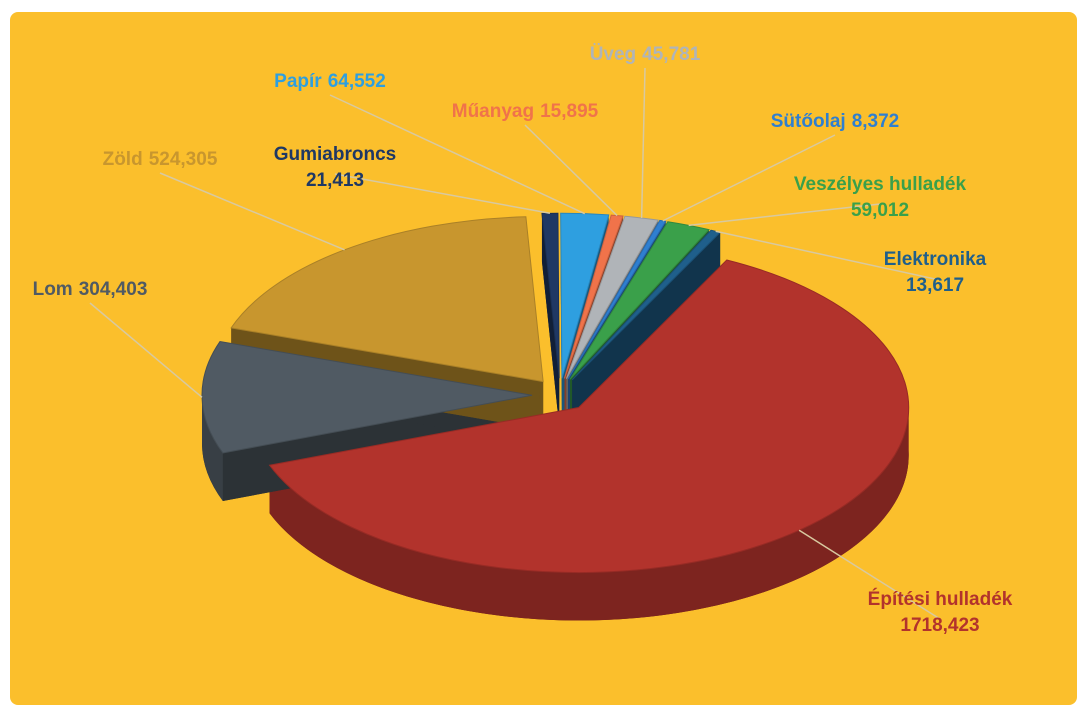 The image size is (1087, 715). I want to click on slice-side-face, so click(550, 320).